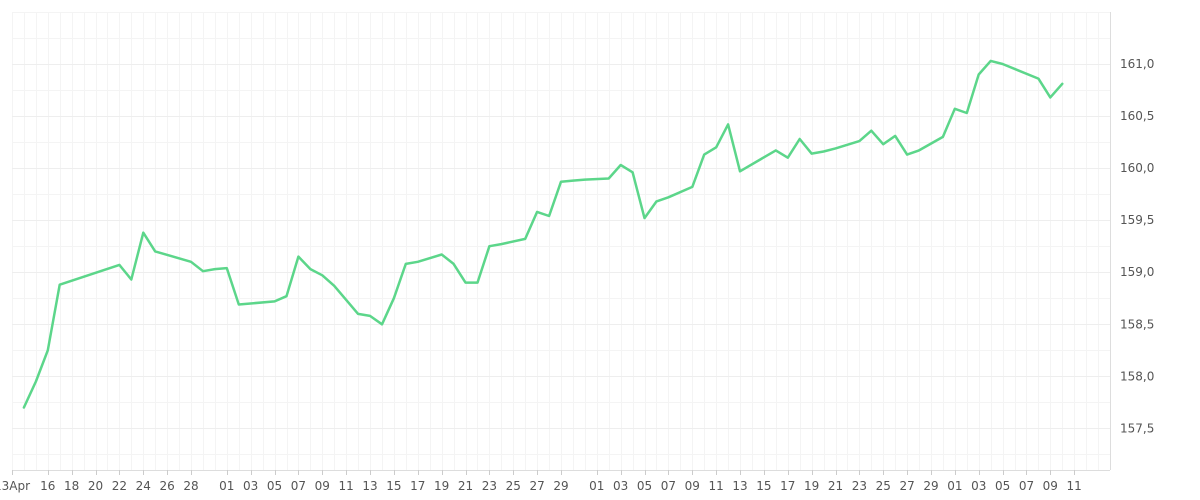  Describe the element at coordinates (859, 486) in the screenshot. I see `x-tick-label: 23` at that location.